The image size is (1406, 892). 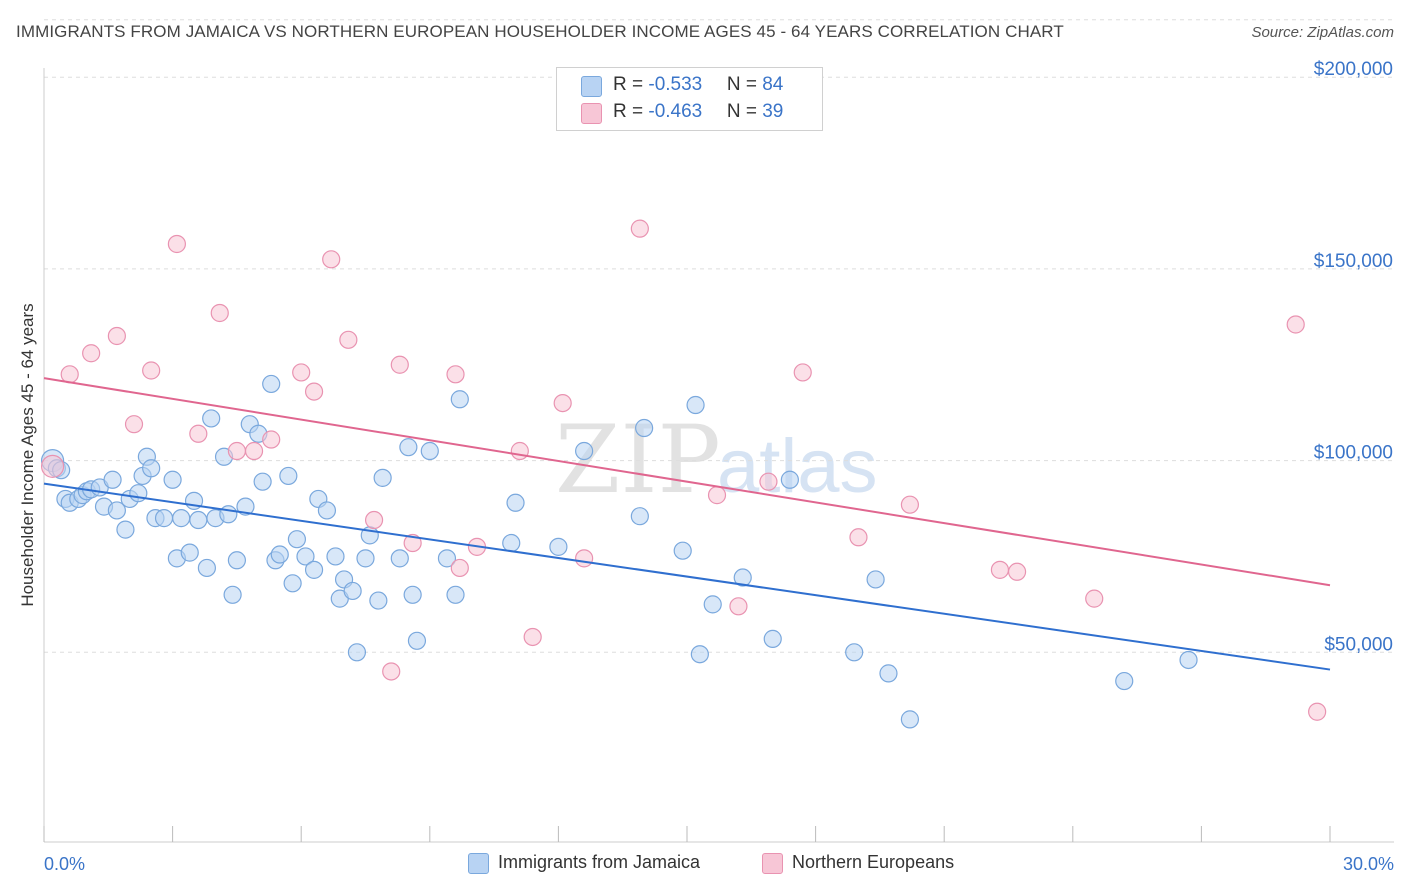 I want to click on y-tick-labels: $50,000 $100,000 $150,000 $200,000, so click(x=1353, y=357).